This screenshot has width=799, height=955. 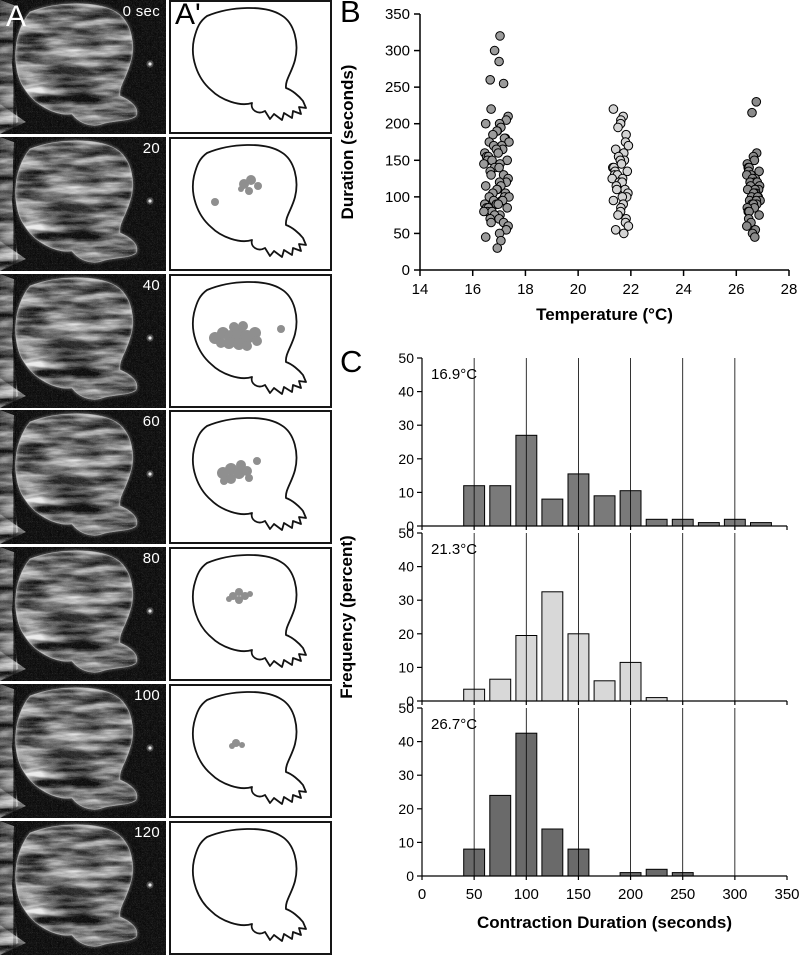 What do you see at coordinates (786, 894) in the screenshot?
I see `x-tick-label: 350` at bounding box center [786, 894].